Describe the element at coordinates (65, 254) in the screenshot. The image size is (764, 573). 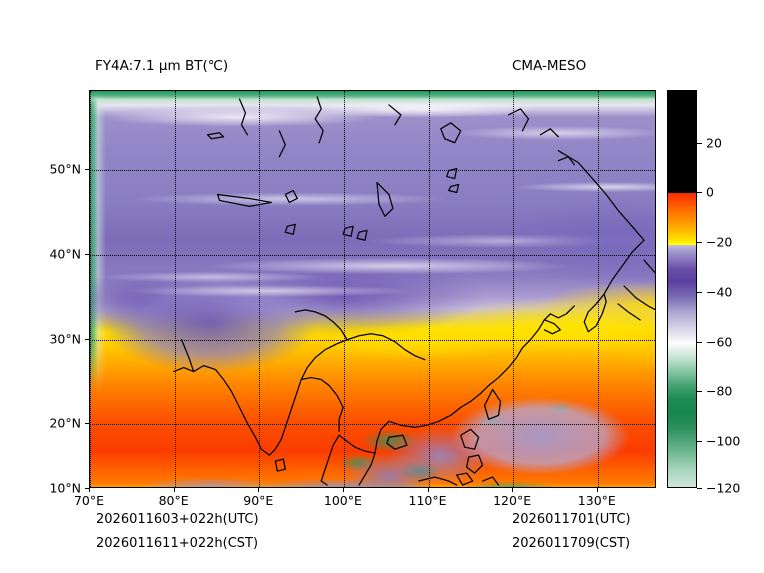
I see `ytick-label-40: 40°N` at that location.